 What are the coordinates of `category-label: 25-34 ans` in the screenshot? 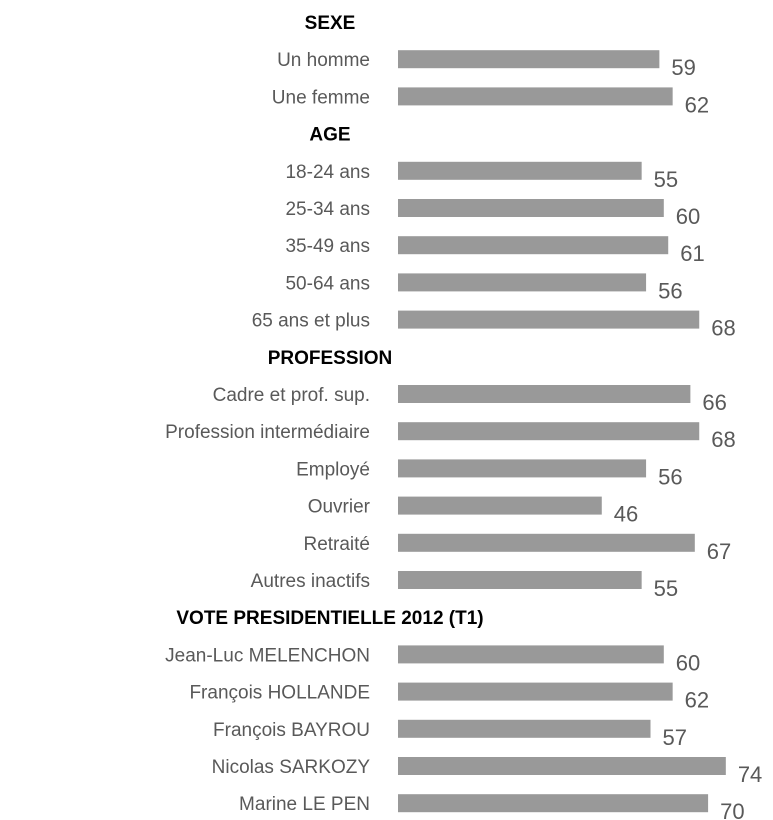 It's located at (327, 209).